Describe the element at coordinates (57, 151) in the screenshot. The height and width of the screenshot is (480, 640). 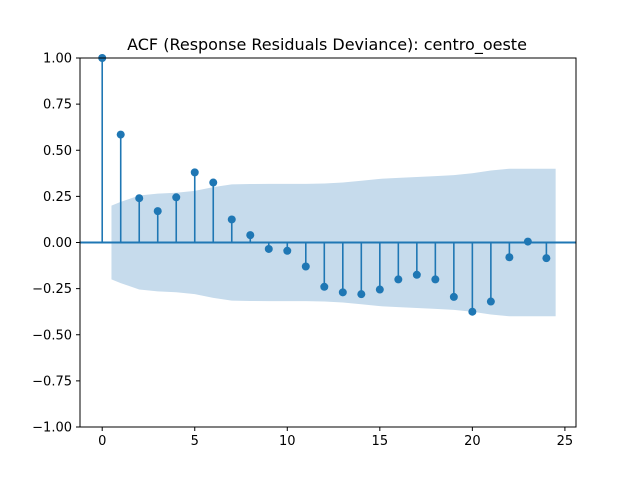
I see `y-tick-label: 0.50` at that location.